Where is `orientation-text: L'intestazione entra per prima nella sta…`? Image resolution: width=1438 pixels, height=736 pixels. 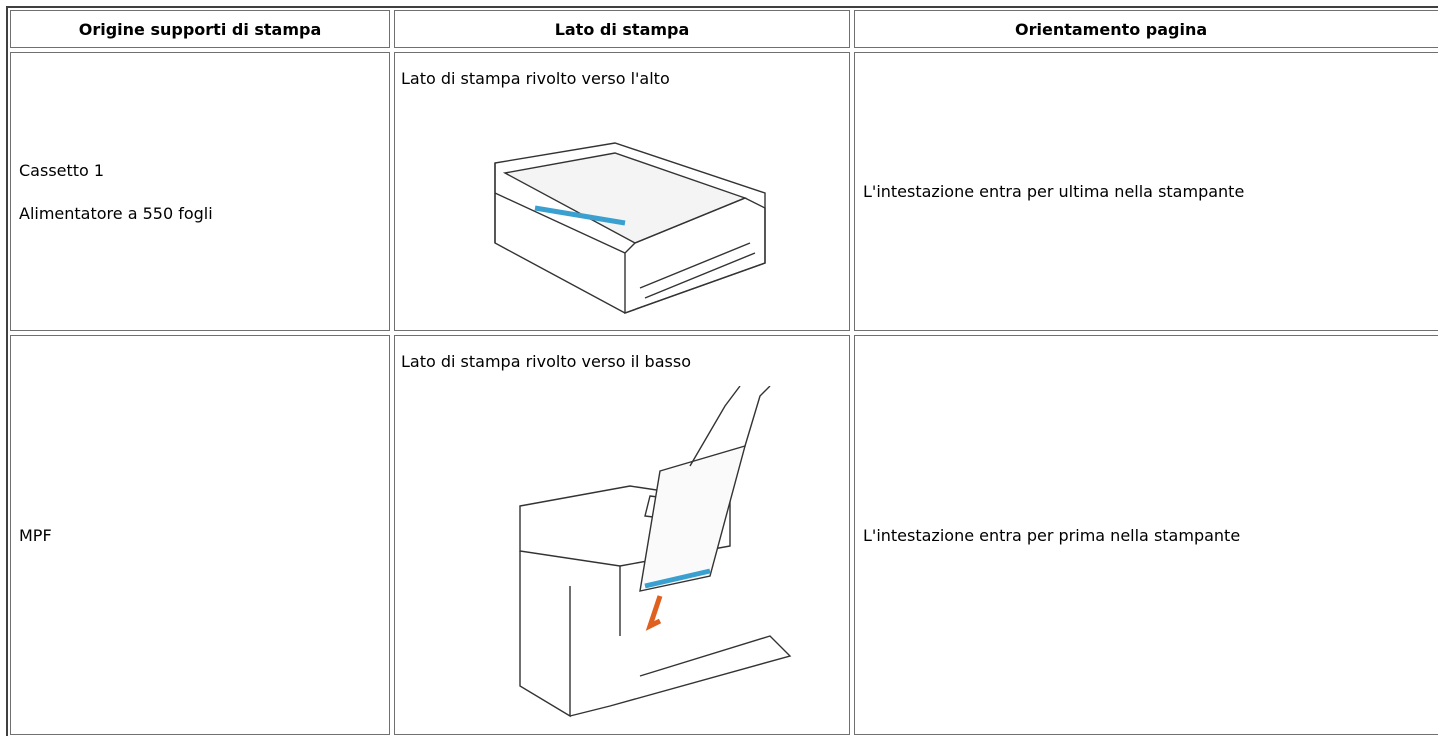 orientation-text: L'intestazione entra per prima nella sta… is located at coordinates (1052, 535).